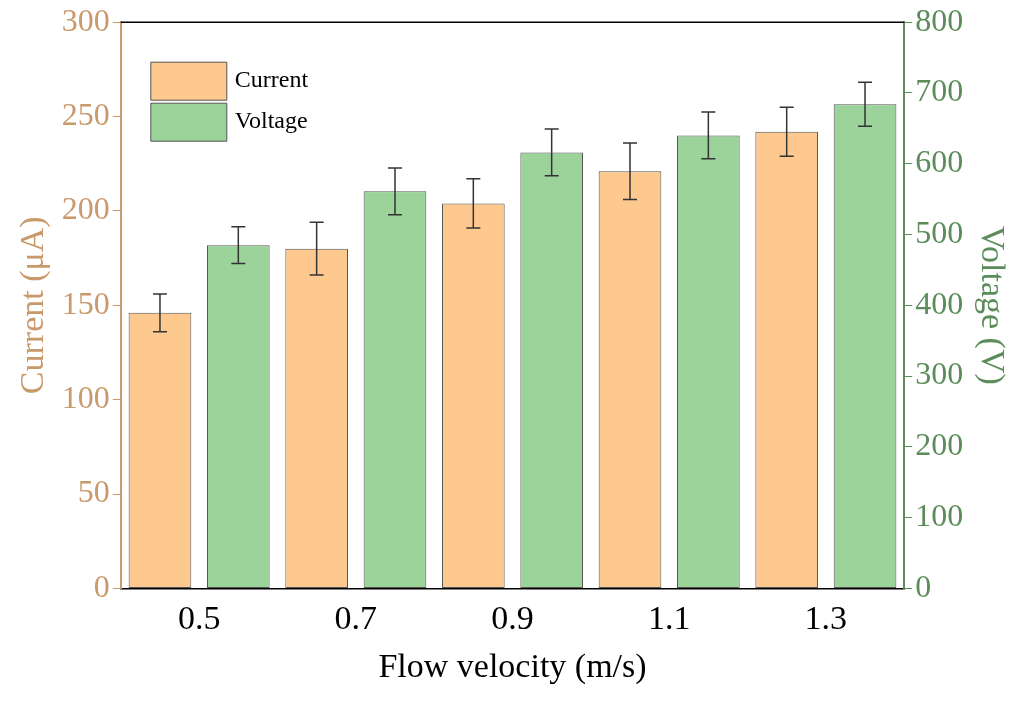 This screenshot has width=1025, height=702. What do you see at coordinates (32, 305) in the screenshot?
I see `y-axis-title: Current (μA)` at bounding box center [32, 305].